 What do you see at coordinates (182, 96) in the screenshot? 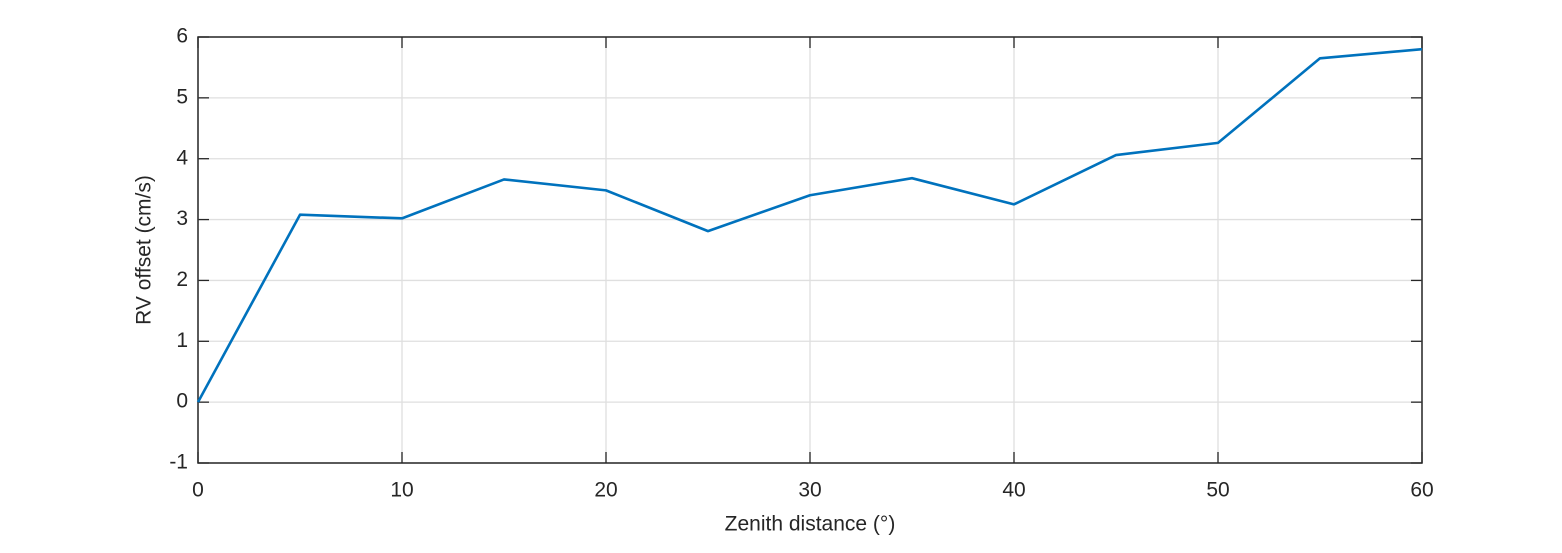
I see `y-tick-label: 5` at bounding box center [182, 96].